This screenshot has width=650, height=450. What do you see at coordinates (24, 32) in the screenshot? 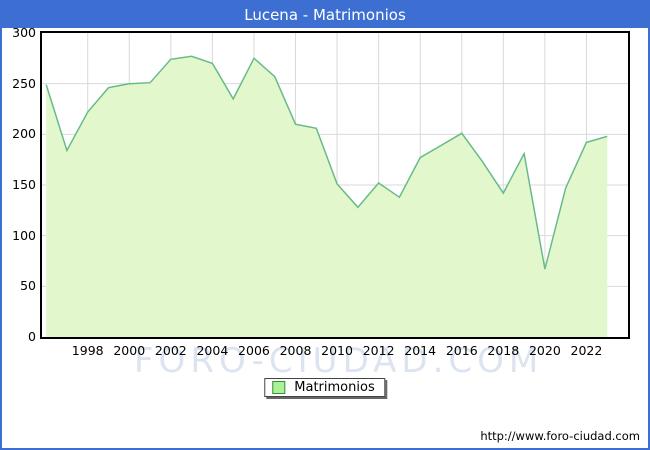
I see `y-axis-tick-label: 300` at bounding box center [24, 32].